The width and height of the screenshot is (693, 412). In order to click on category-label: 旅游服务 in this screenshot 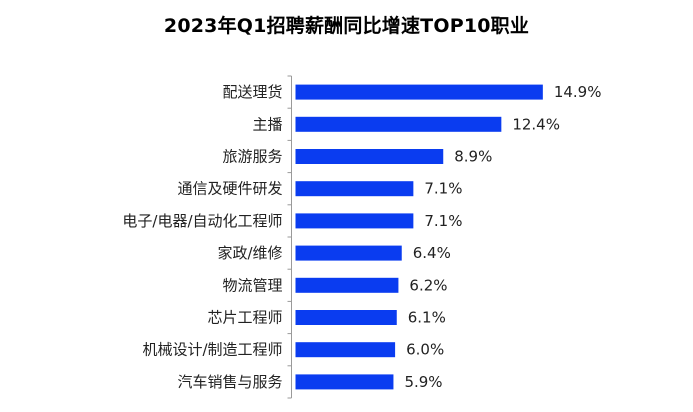, I will do `click(252, 157)`.